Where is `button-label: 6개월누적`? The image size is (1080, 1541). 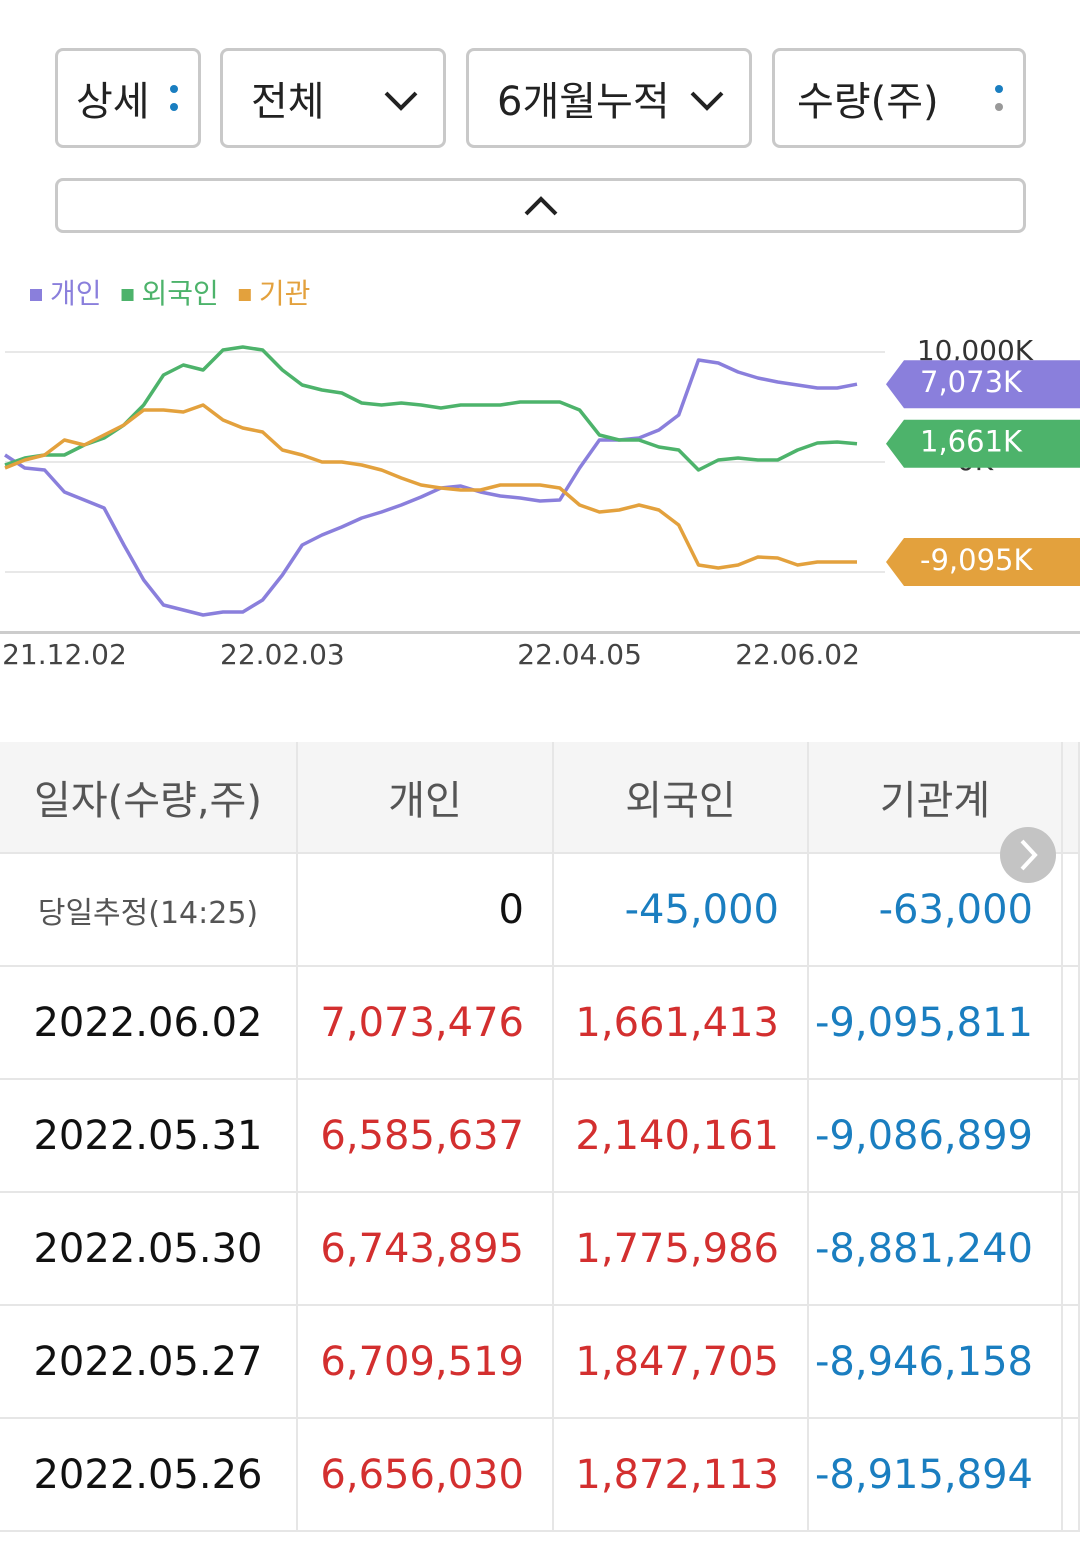 button-label: 6개월누적 is located at coordinates (583, 102).